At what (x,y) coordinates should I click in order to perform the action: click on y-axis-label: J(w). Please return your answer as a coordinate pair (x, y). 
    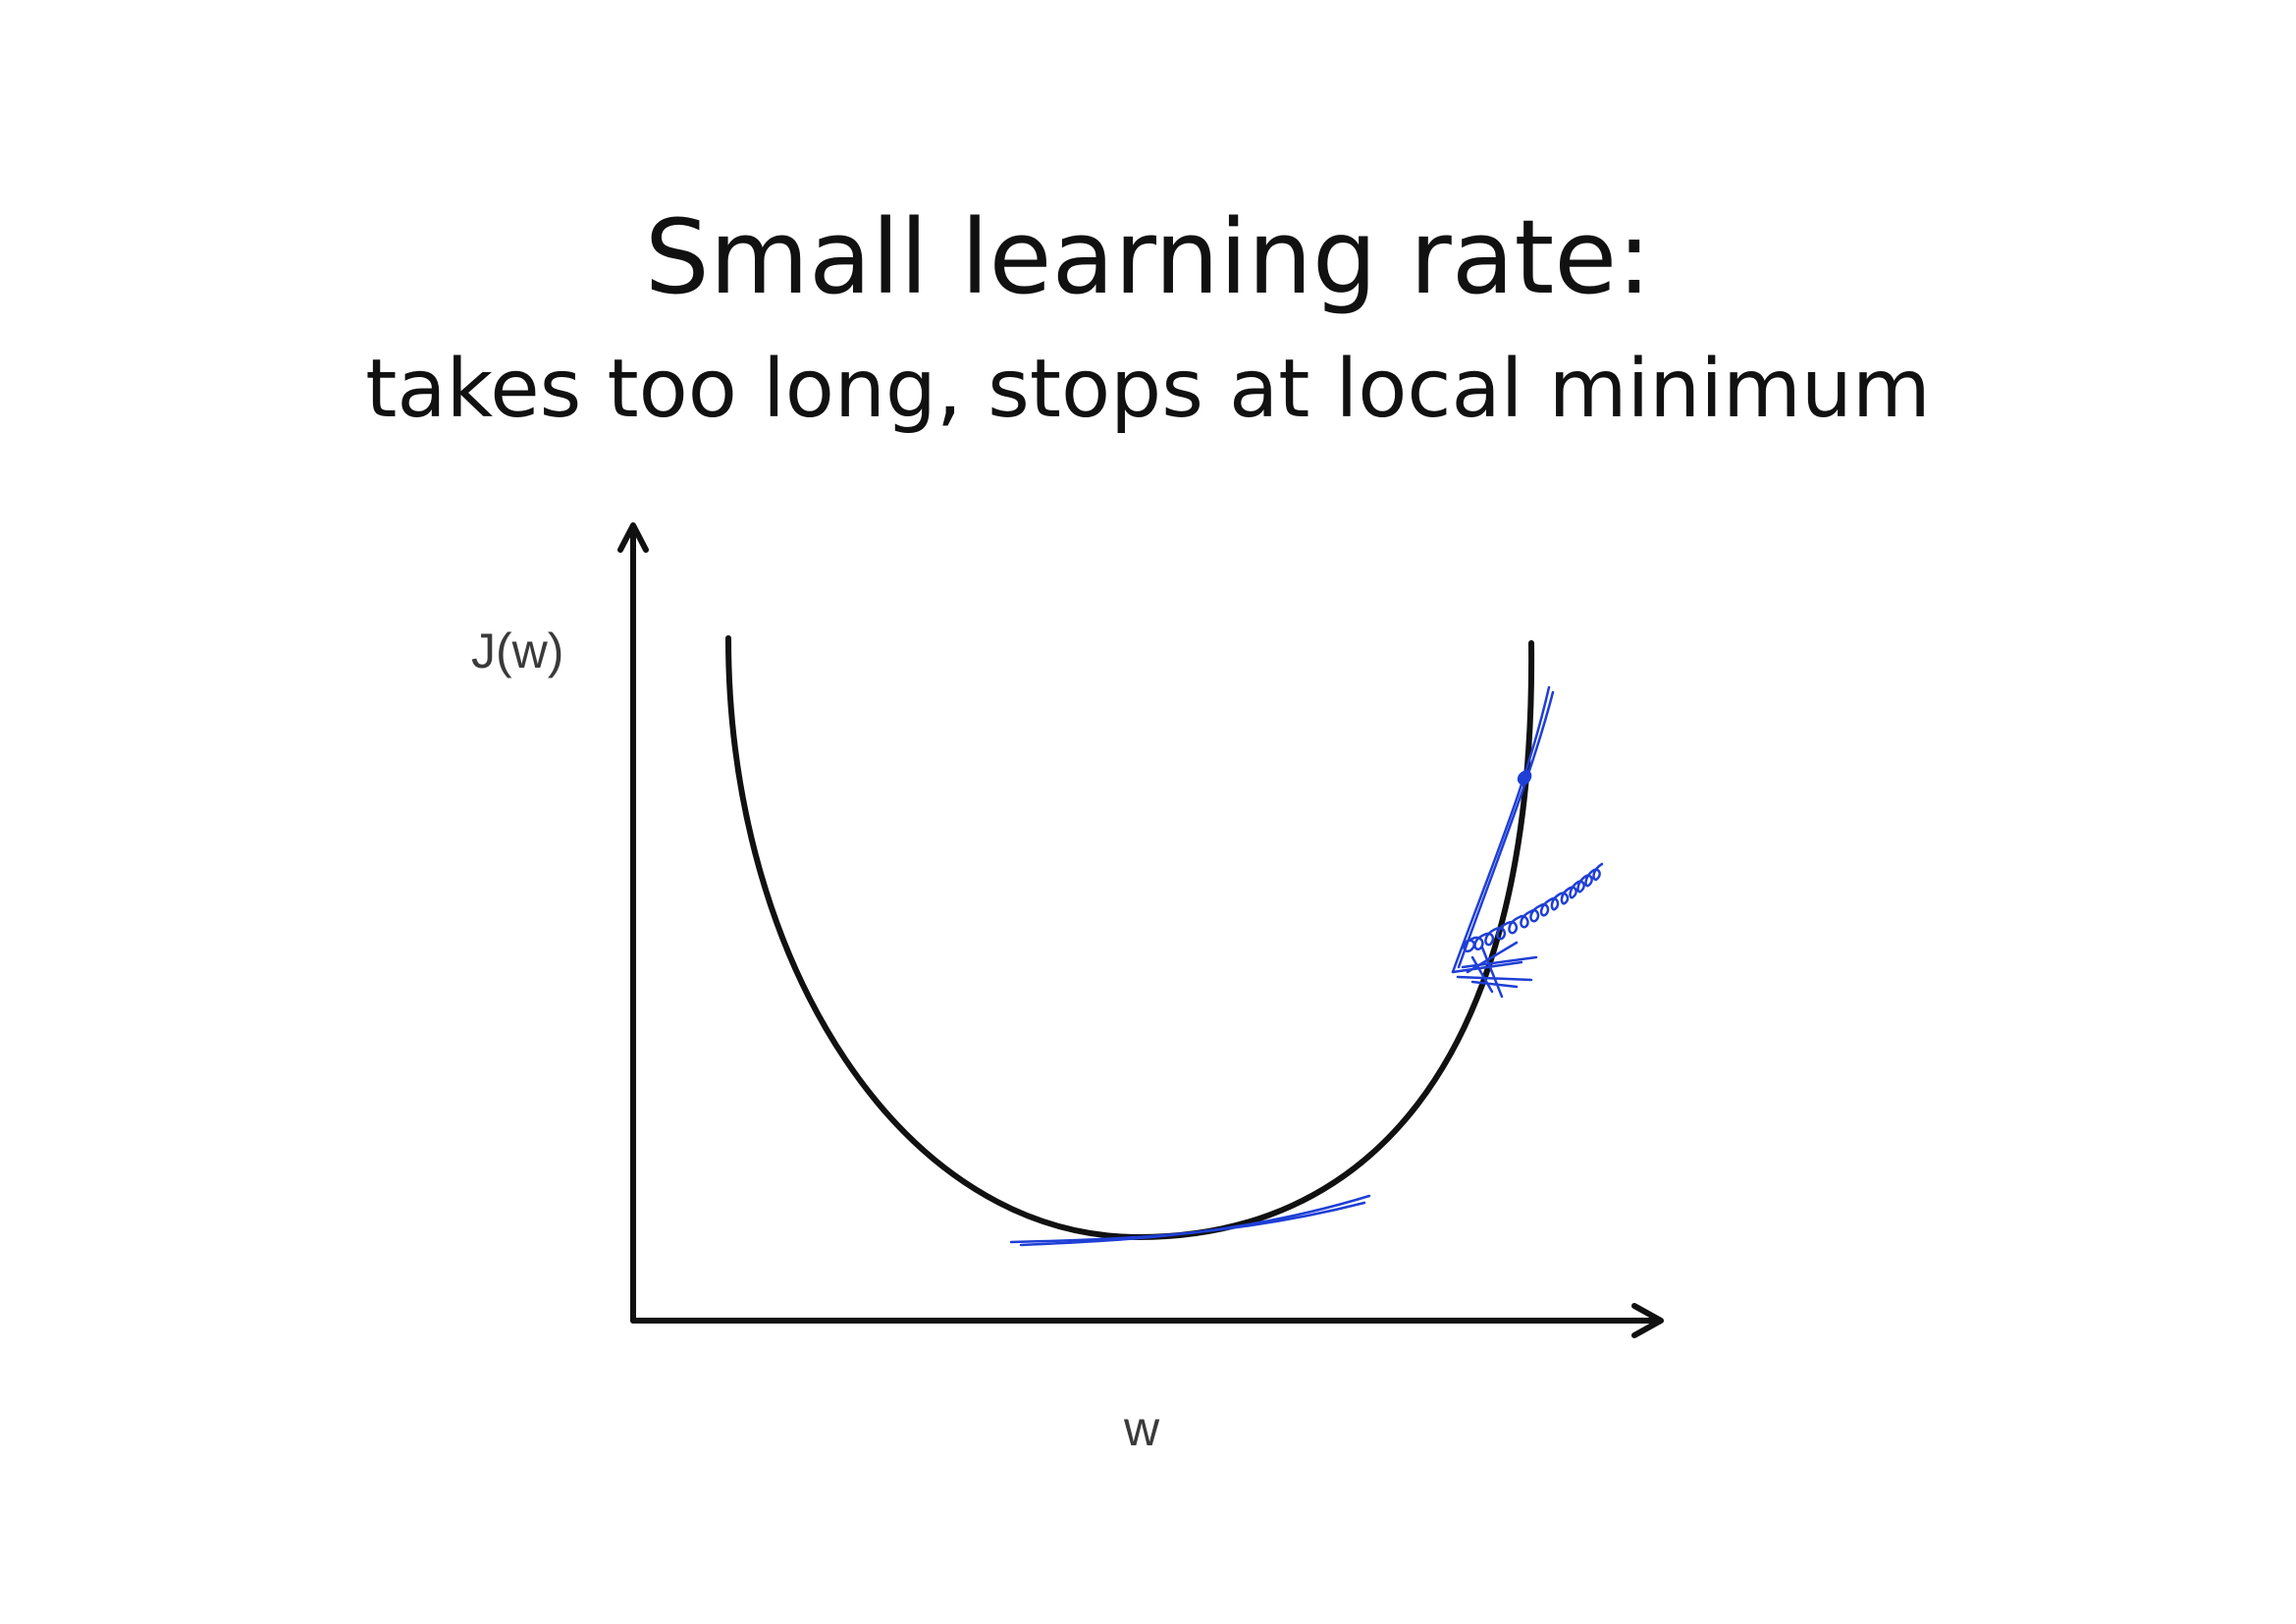
    Looking at the image, I should click on (517, 650).